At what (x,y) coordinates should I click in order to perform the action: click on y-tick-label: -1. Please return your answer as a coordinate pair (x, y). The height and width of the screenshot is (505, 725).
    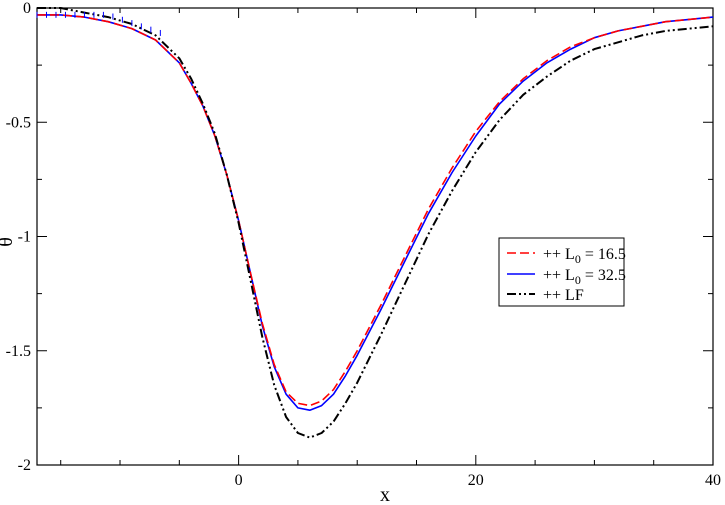
    Looking at the image, I should click on (24, 237).